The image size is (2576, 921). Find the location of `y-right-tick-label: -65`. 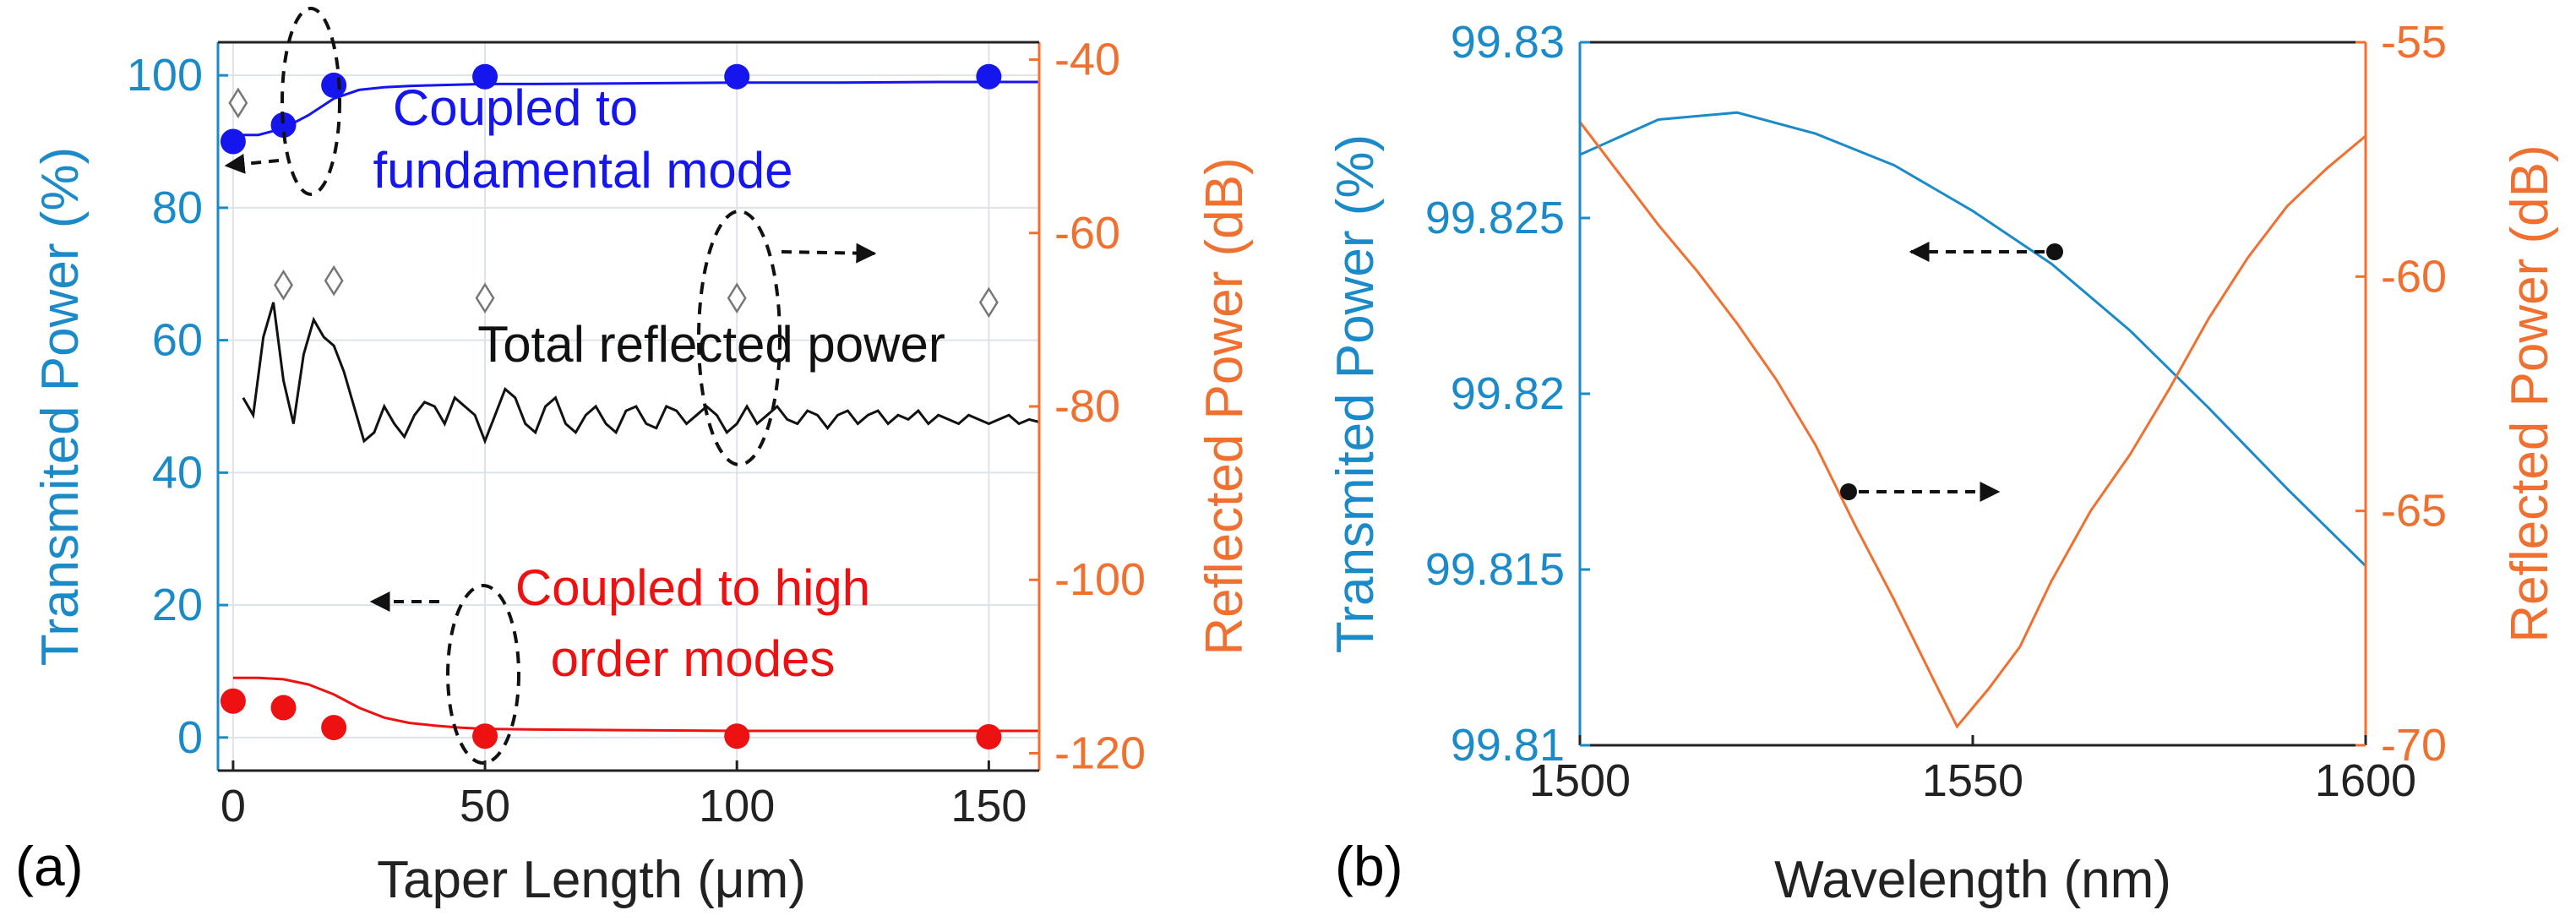

y-right-tick-label: -65 is located at coordinates (2414, 511).